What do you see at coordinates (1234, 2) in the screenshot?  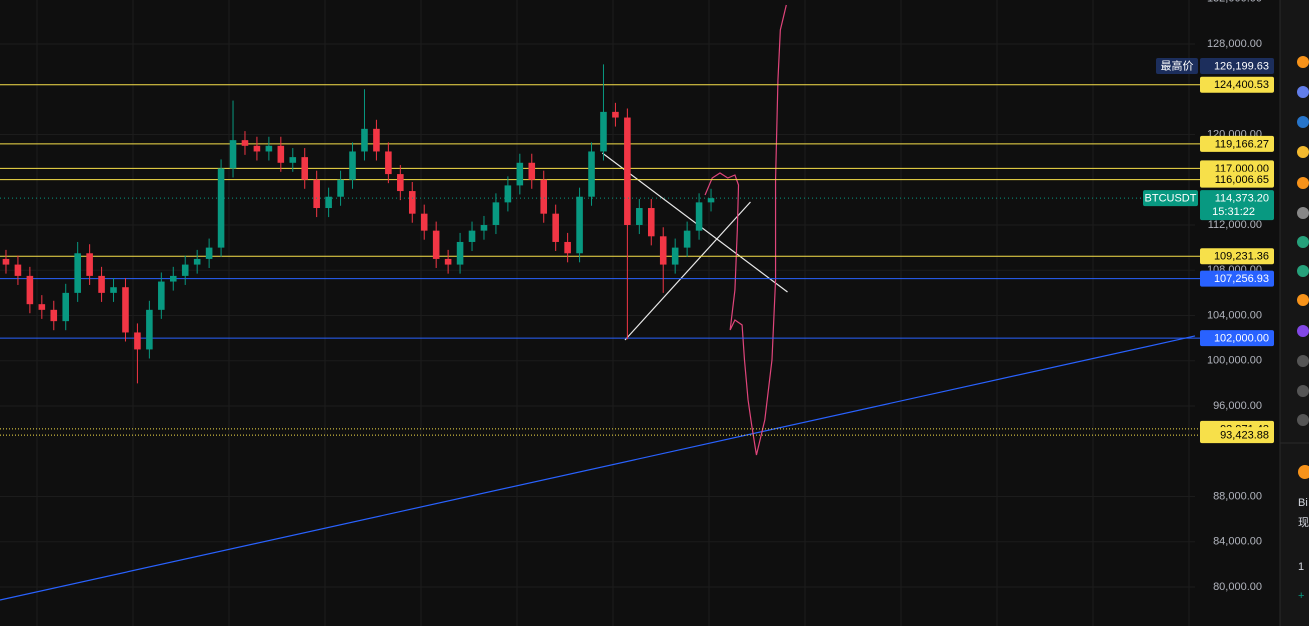 I see `y-tick-label: 132,000.00` at bounding box center [1234, 2].